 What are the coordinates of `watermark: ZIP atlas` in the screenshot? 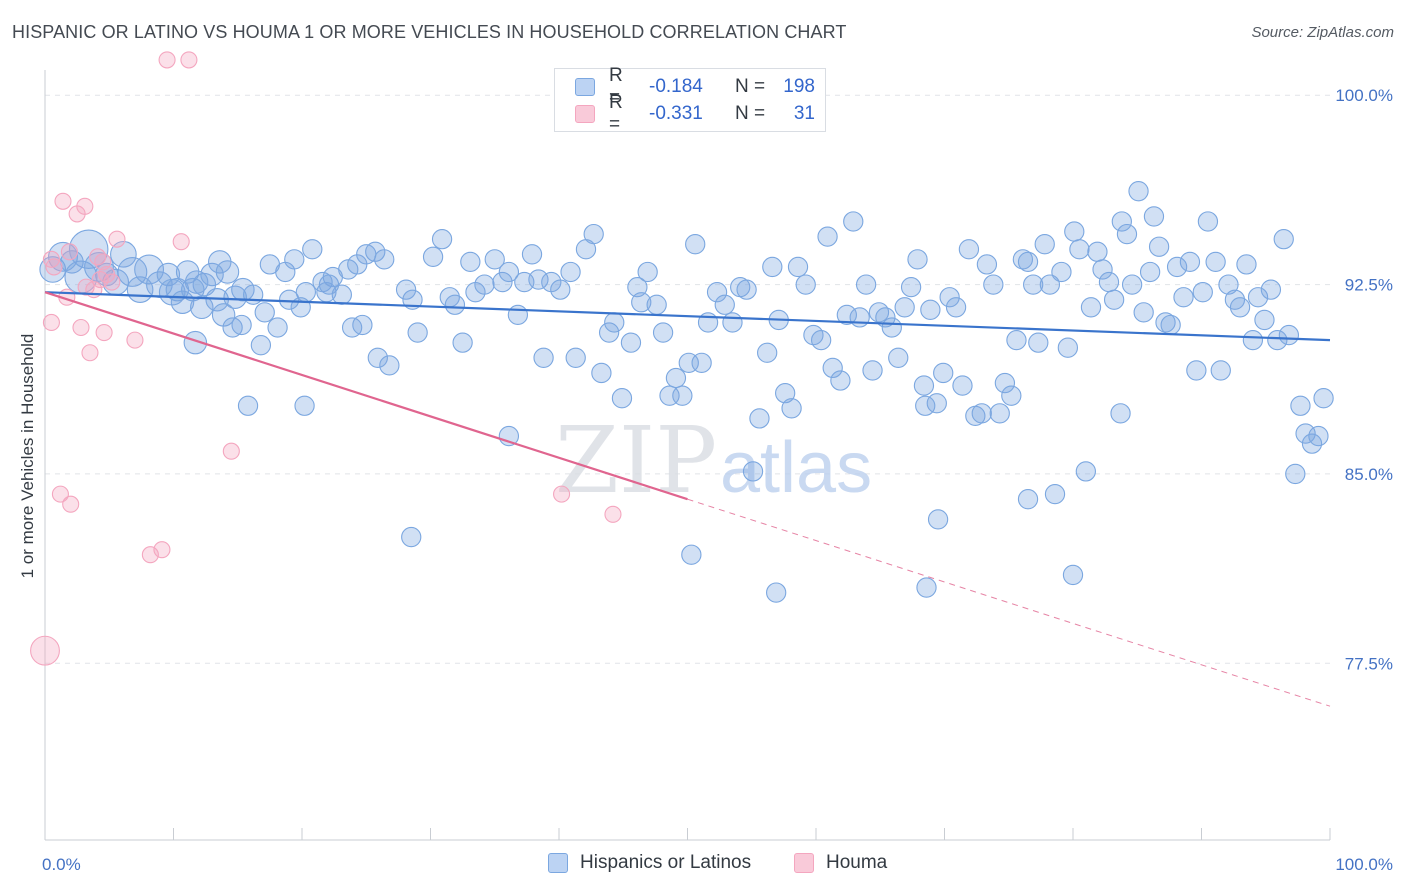 It's located at (713, 460).